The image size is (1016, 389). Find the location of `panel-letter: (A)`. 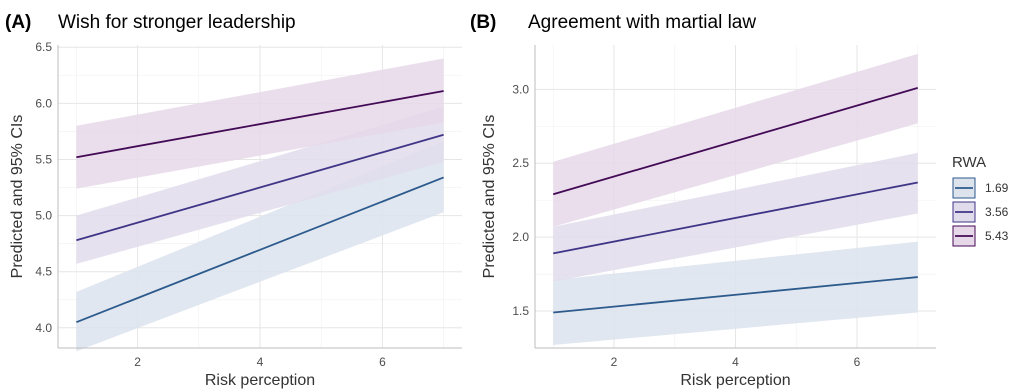

panel-letter: (A) is located at coordinates (18, 22).